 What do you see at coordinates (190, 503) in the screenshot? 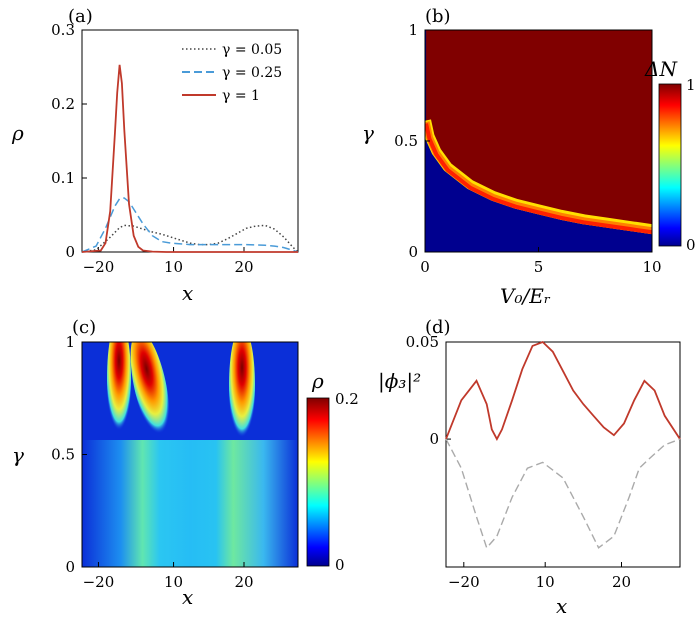
I see `panel-c-lower-body` at bounding box center [190, 503].